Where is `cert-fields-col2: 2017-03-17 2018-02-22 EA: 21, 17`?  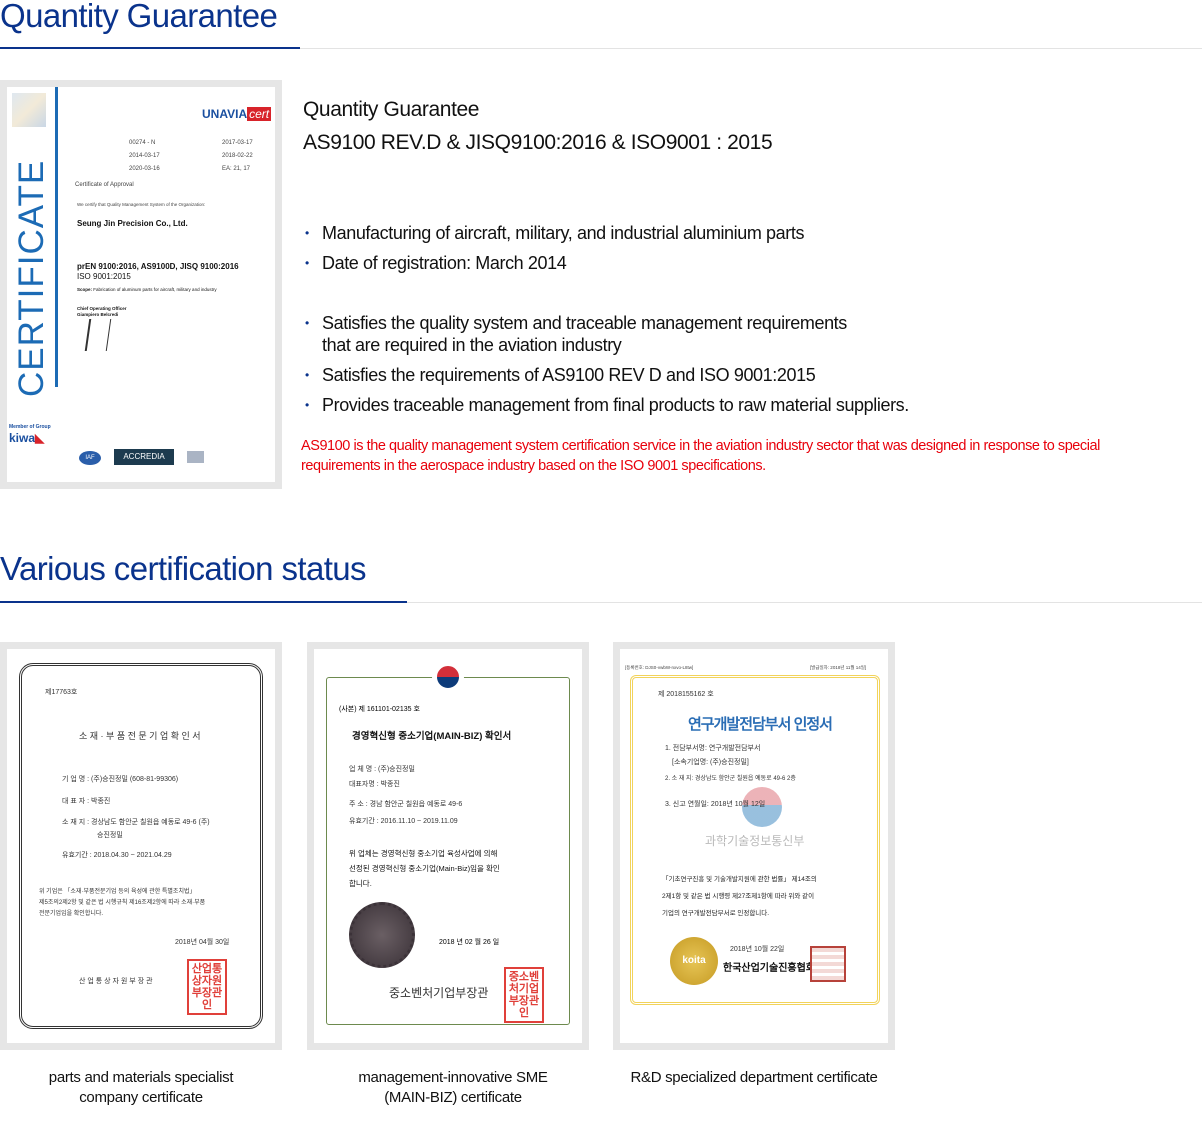
cert-fields-col2: 2017-03-17 2018-02-22 EA: 21, 17 is located at coordinates (237, 156).